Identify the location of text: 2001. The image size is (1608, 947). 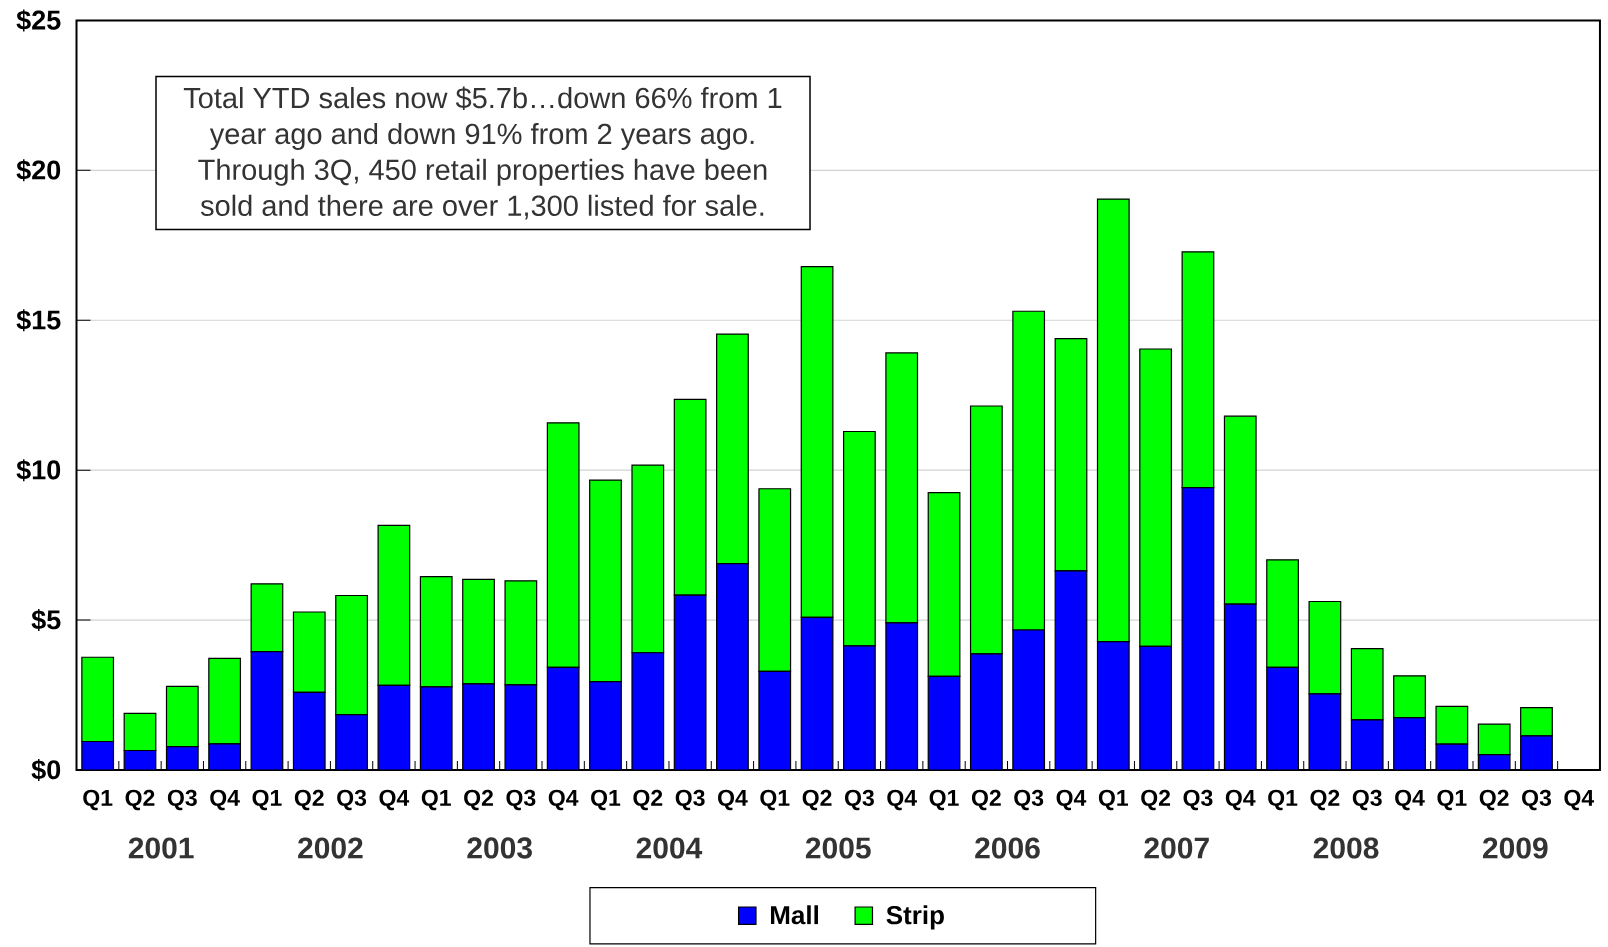
(161, 848).